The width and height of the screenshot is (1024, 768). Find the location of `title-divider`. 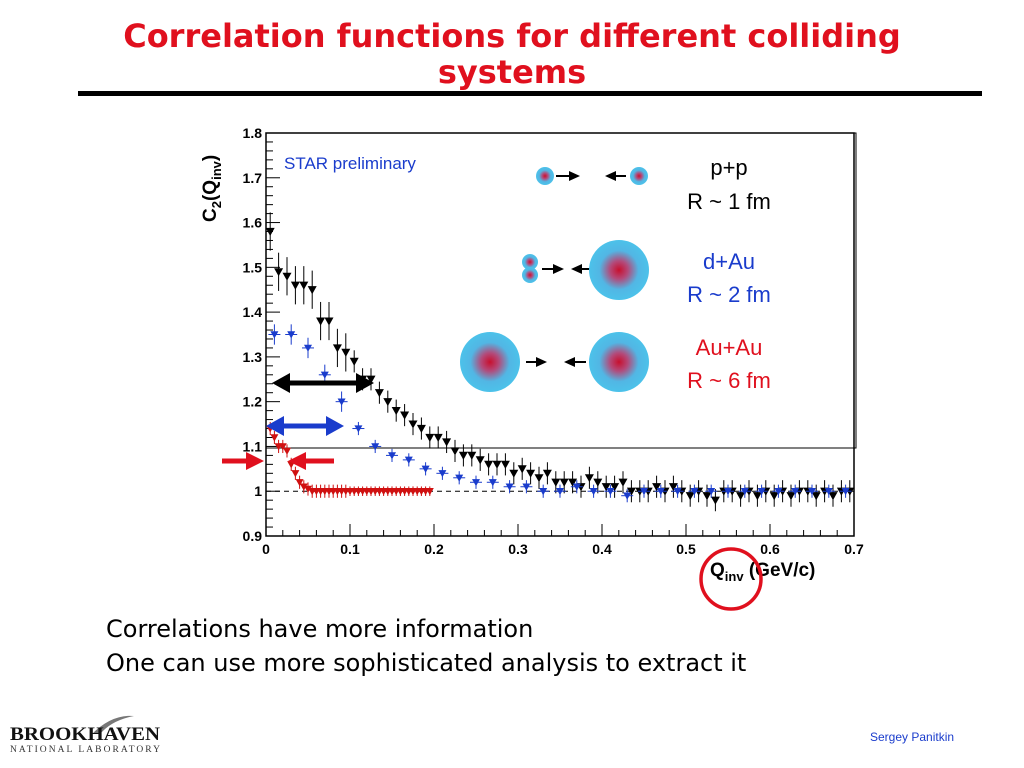

title-divider is located at coordinates (530, 93).